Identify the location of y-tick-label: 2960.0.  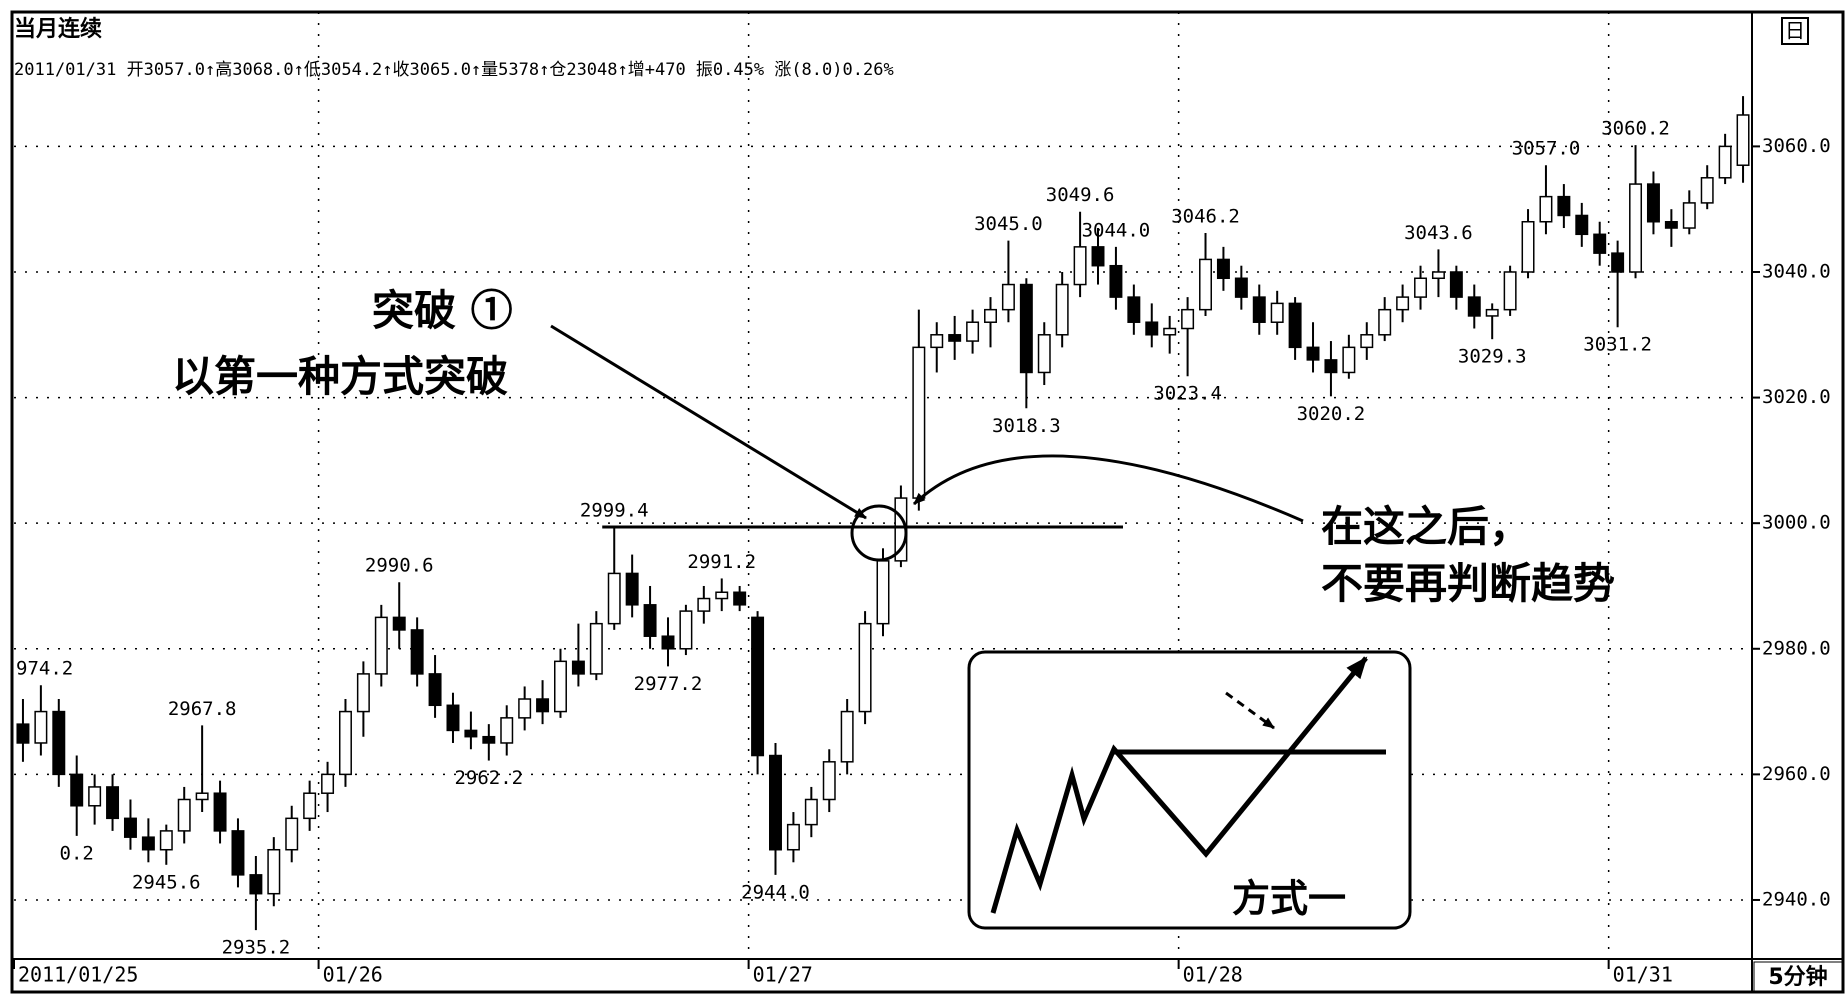
(1796, 774).